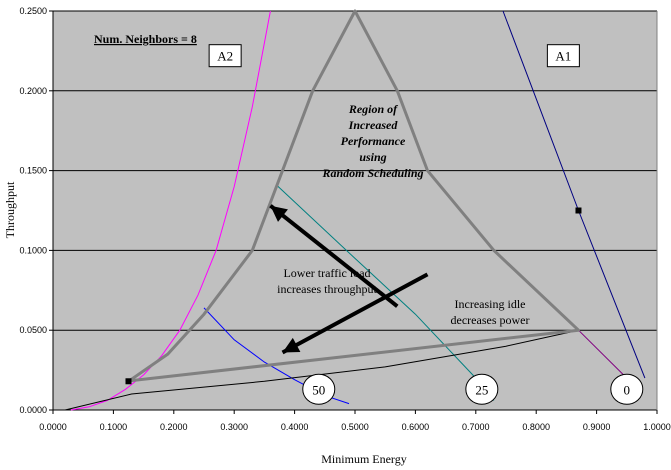 This screenshot has width=671, height=470. Describe the element at coordinates (36, 210) in the screenshot. I see `y-tick-labels: 0.0000 0.0500 0.1000 0.1500 0.2000 0.2500` at that location.